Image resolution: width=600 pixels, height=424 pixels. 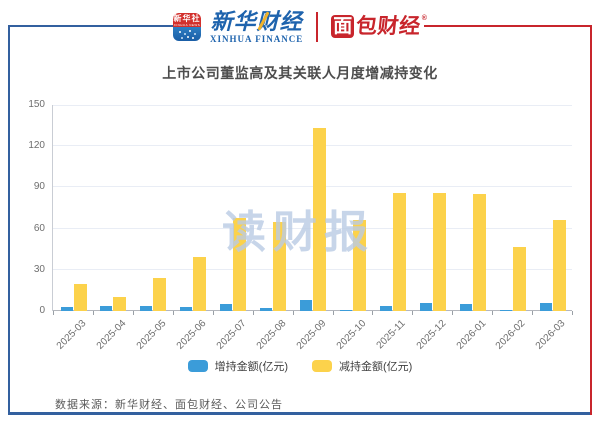 I want to click on xinhua-news-agency-icon: 新华社 XINHUA NEWS, so click(x=187, y=27).